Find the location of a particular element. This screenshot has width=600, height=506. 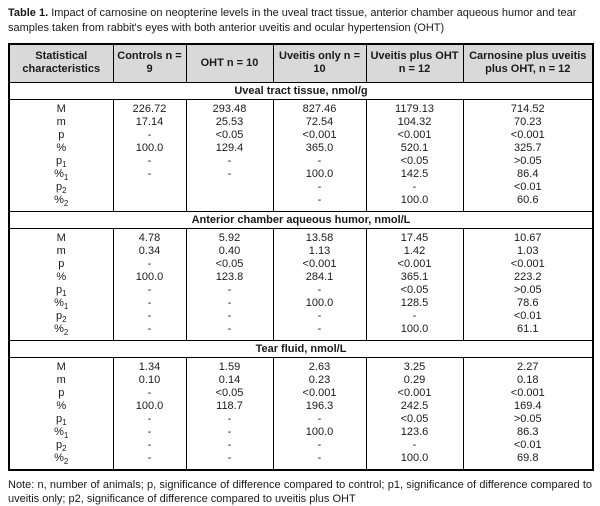

value-cell: 128.5 is located at coordinates (414, 303).